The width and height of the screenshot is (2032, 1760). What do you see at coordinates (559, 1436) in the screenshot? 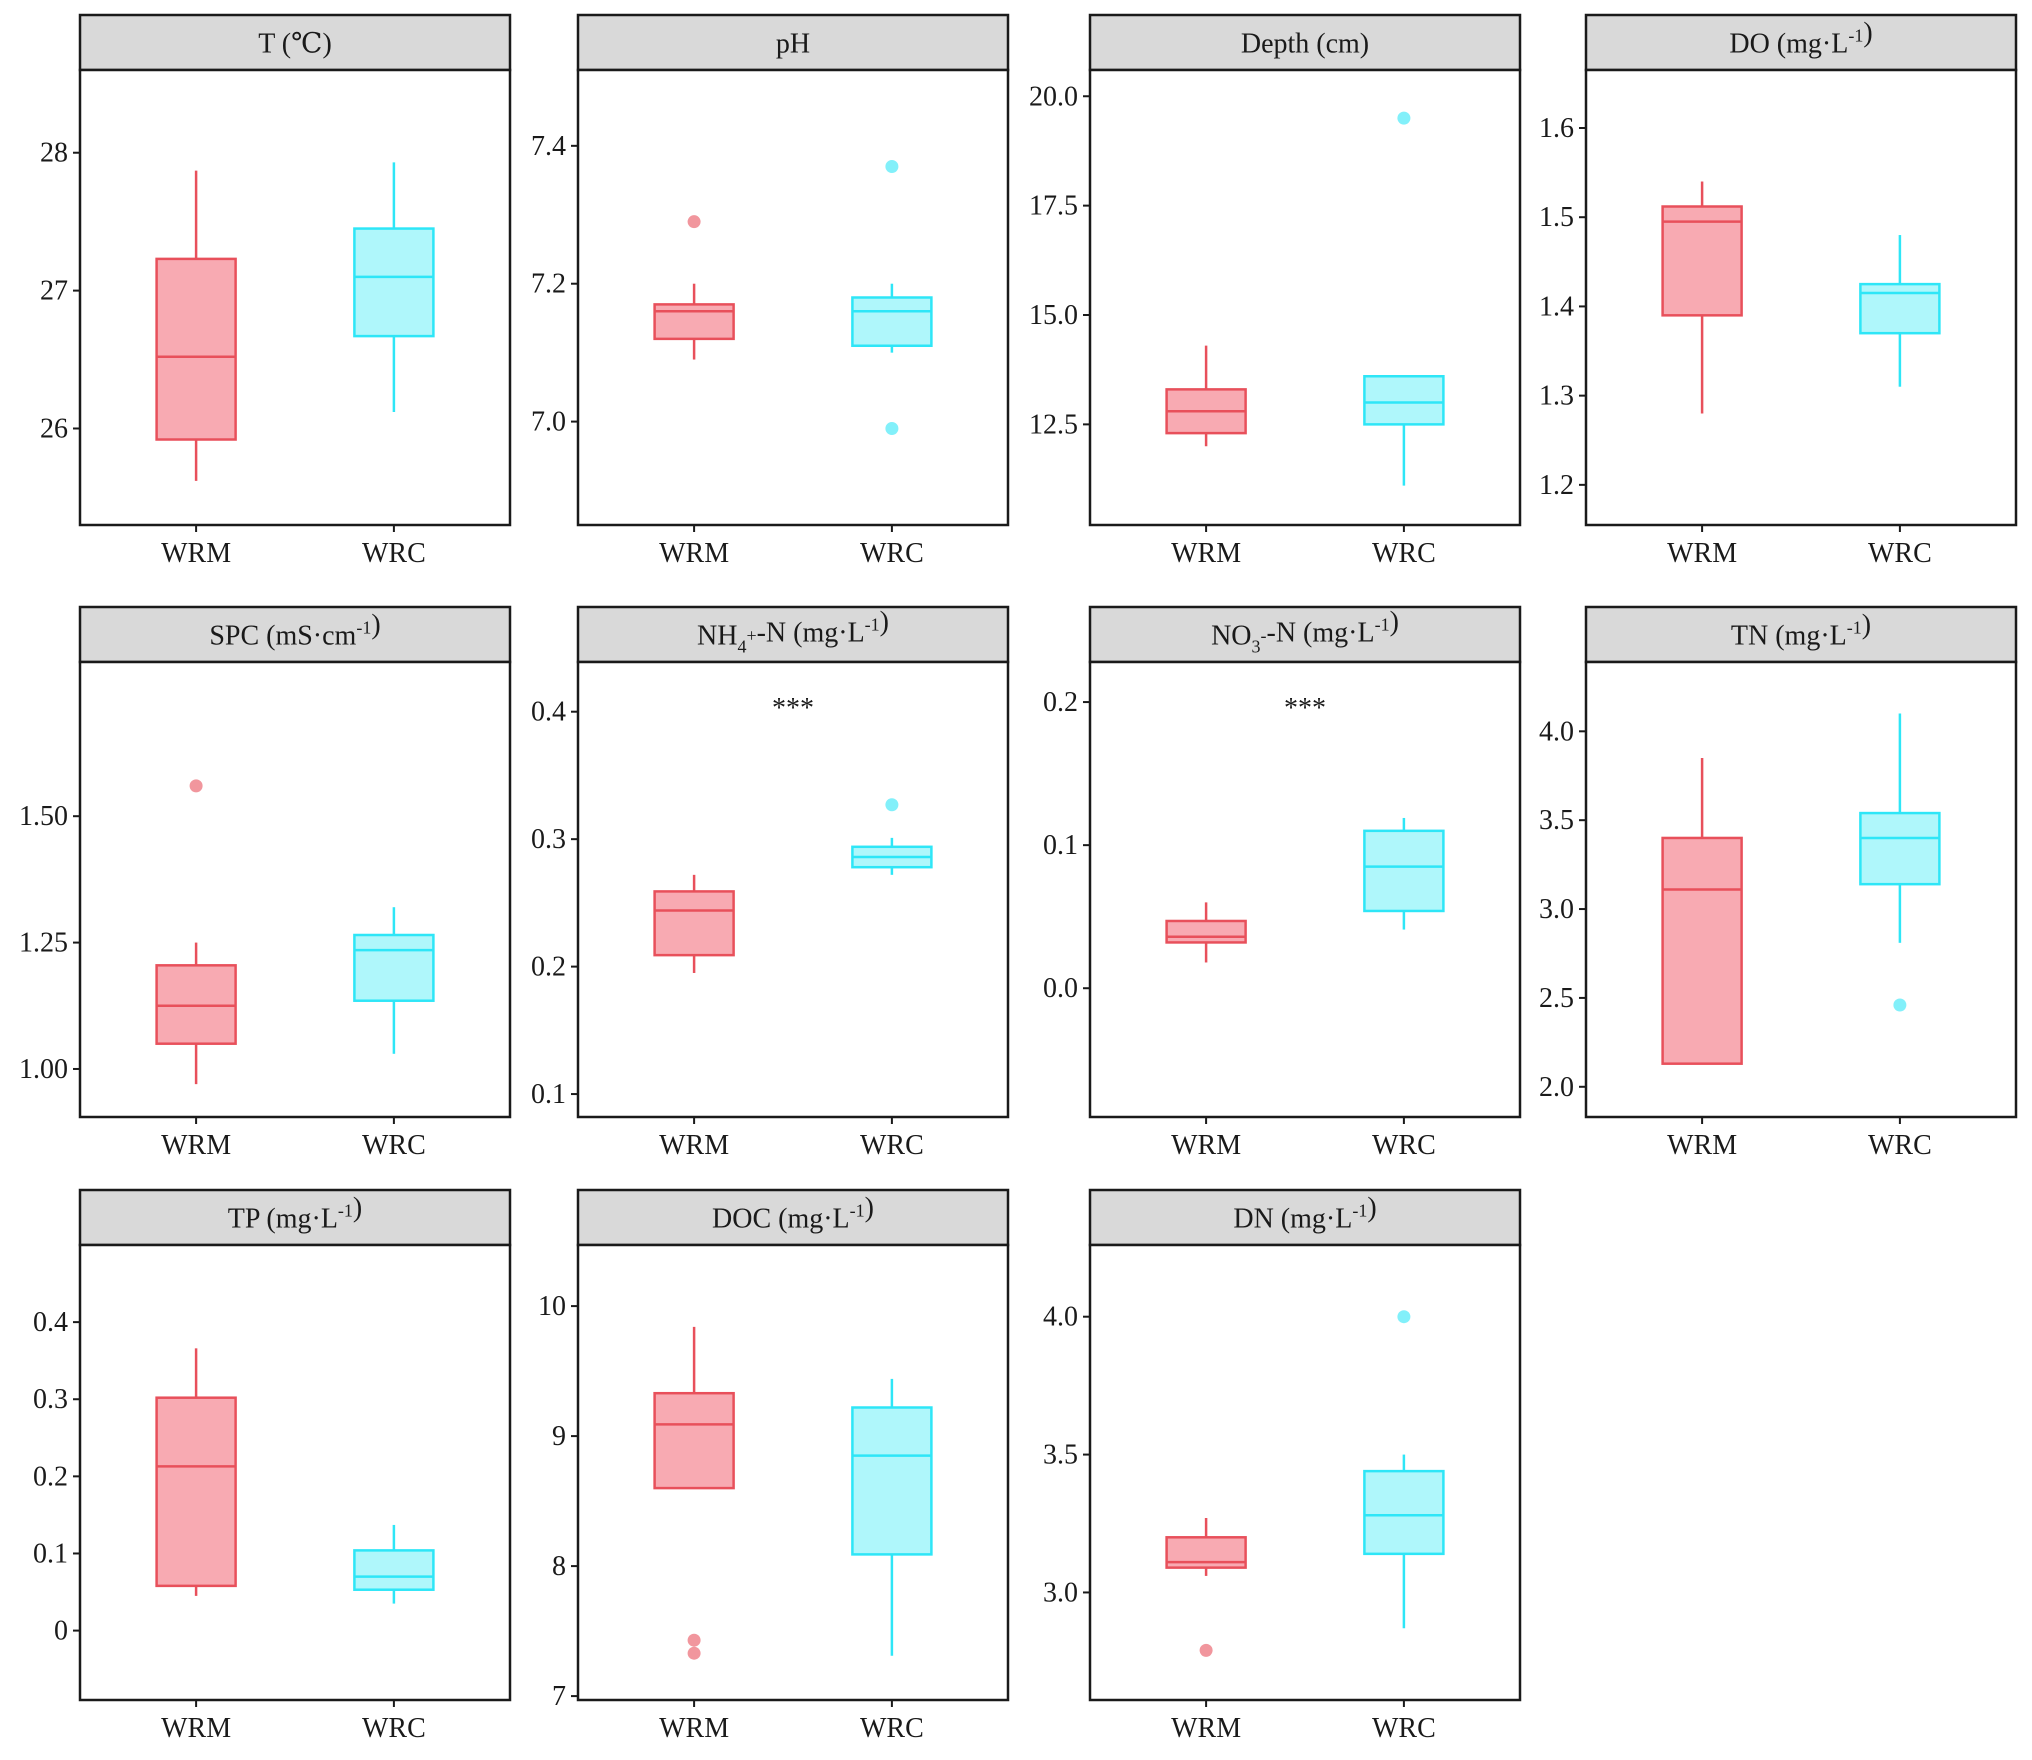
I see `y-tick-label: 9` at bounding box center [559, 1436].